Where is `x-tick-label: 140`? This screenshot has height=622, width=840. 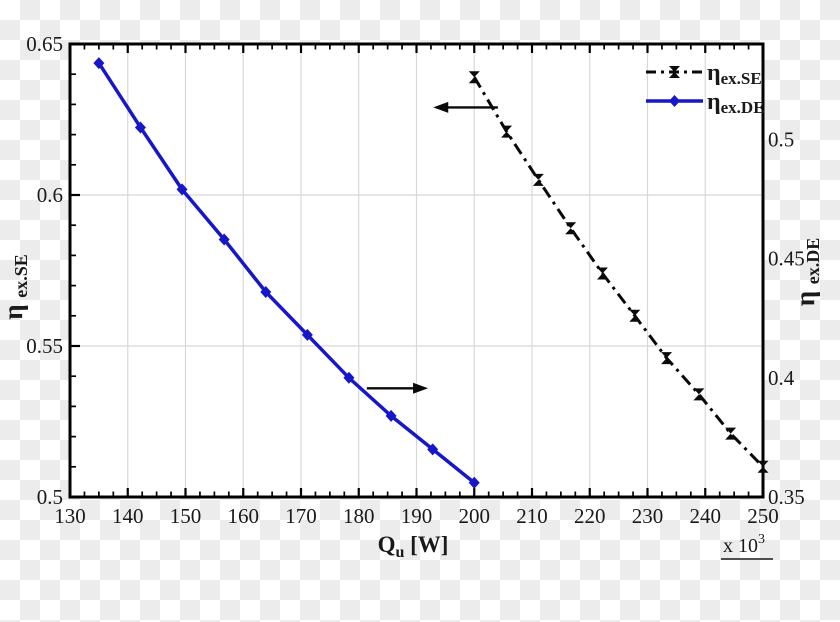 x-tick-label: 140 is located at coordinates (128, 516).